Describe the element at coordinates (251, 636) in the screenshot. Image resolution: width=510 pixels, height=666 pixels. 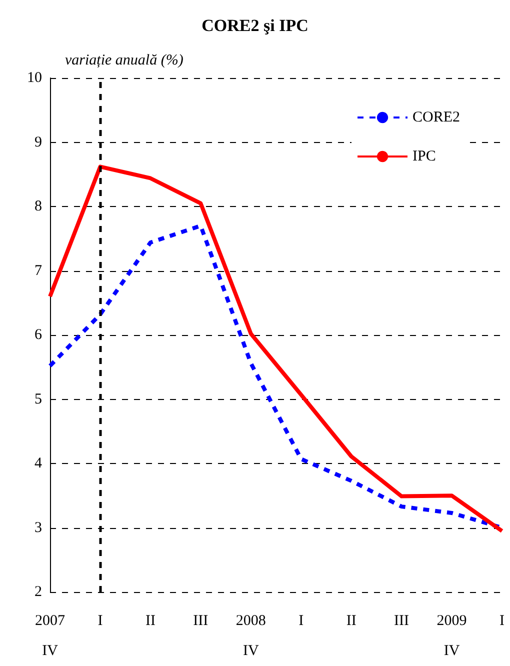
I see `x-tick-label: 2008 IV` at that location.